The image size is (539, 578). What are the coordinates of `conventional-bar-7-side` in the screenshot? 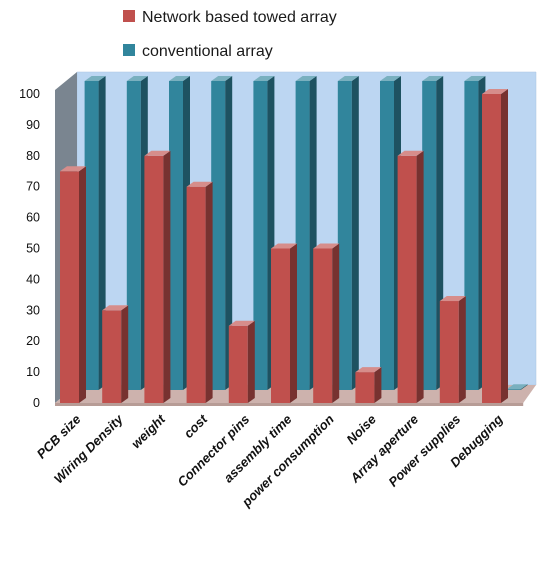 It's located at (355, 233).